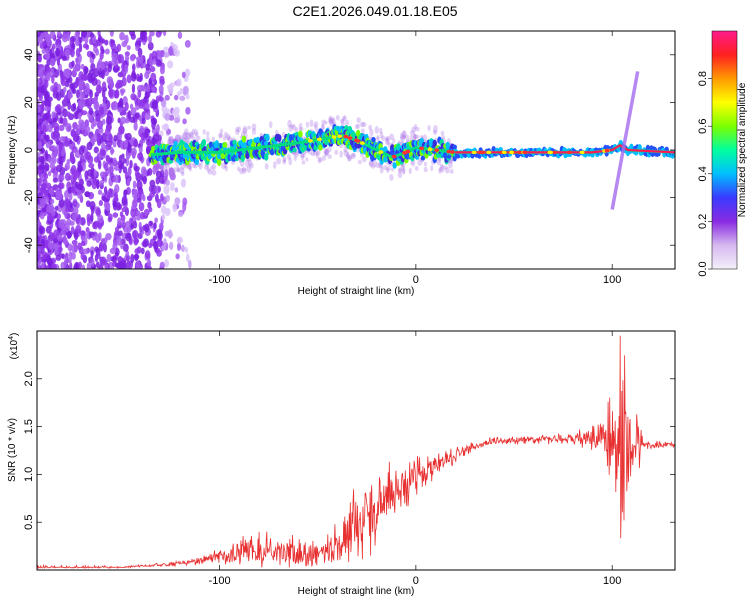 Image resolution: width=750 pixels, height=600 pixels. Describe the element at coordinates (454, 147) in the screenshot. I see `ridge-cell` at that location.